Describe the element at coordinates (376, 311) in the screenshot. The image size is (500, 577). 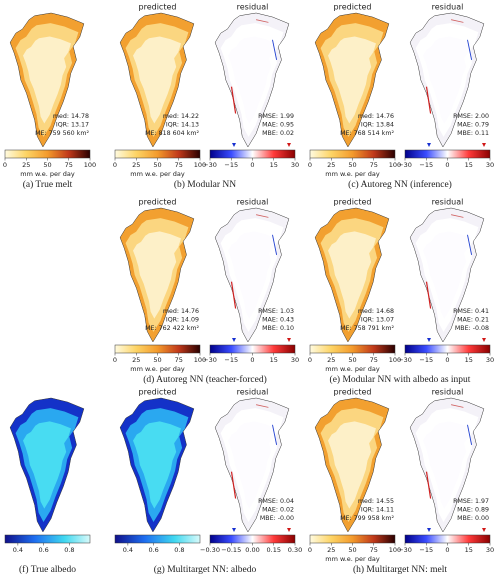
I see `map-stat: med: 14.68` at that location.